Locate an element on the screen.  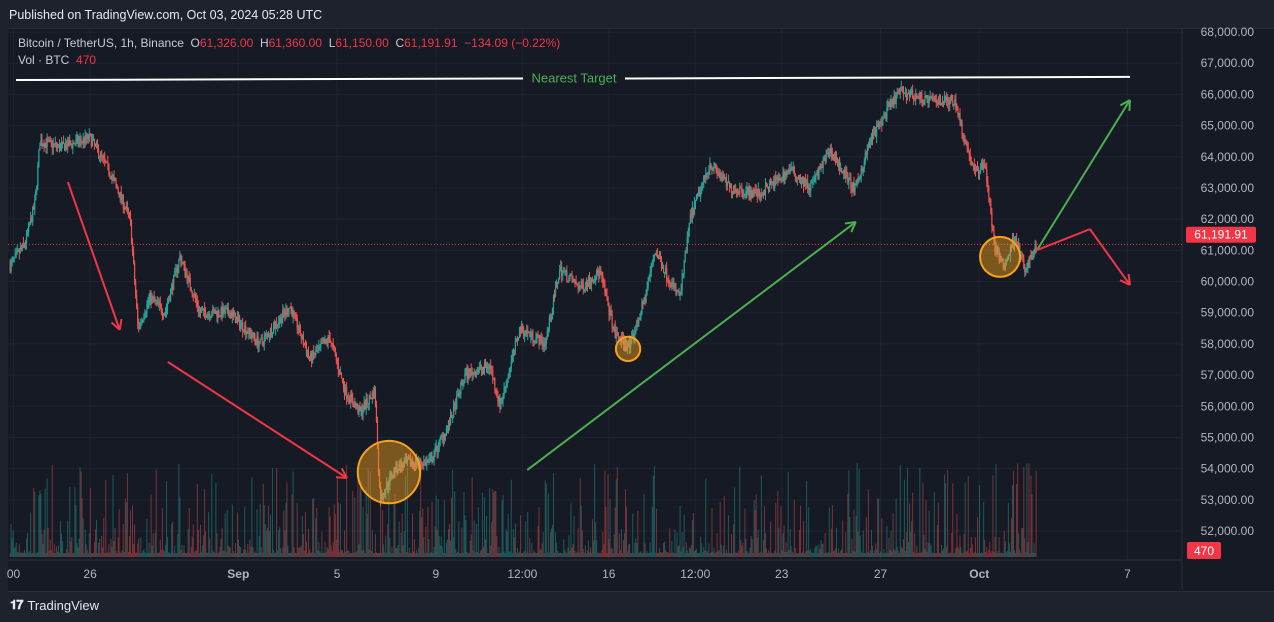
footer-brand: 𝟏𝟕 TradingView is located at coordinates (54, 605).